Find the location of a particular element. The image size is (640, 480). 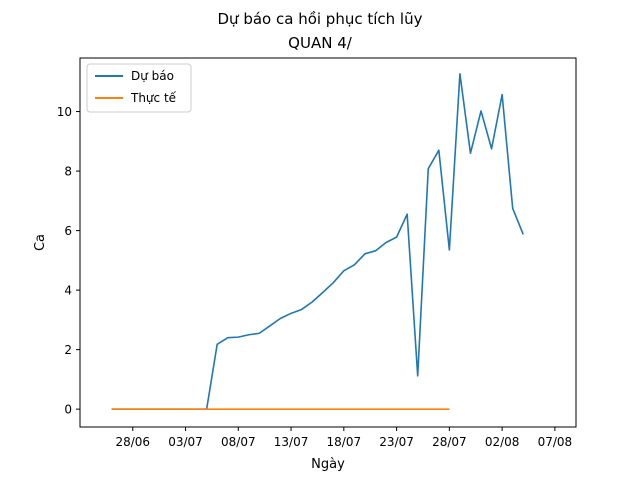

y-tick-label: 4 is located at coordinates (68, 291).